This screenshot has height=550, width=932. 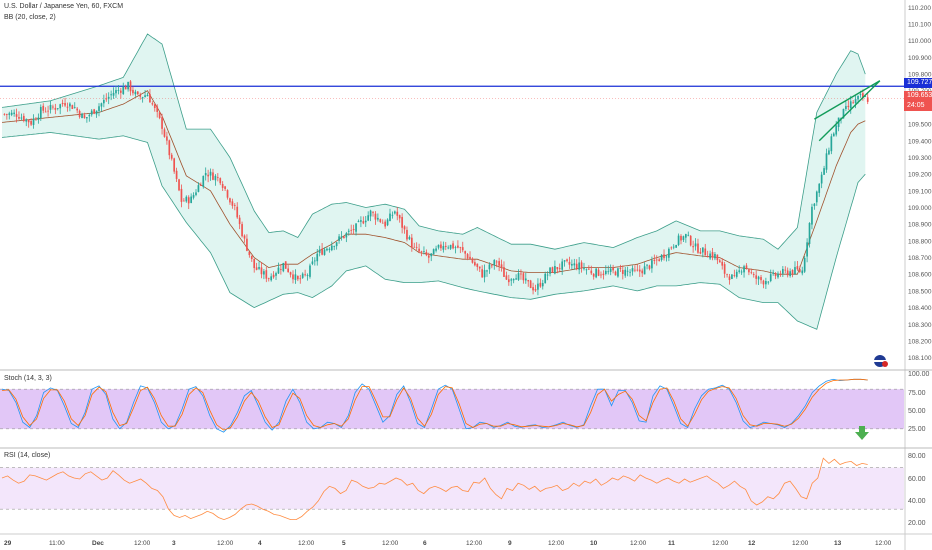 I want to click on time-tick-label: 10, so click(x=594, y=543).